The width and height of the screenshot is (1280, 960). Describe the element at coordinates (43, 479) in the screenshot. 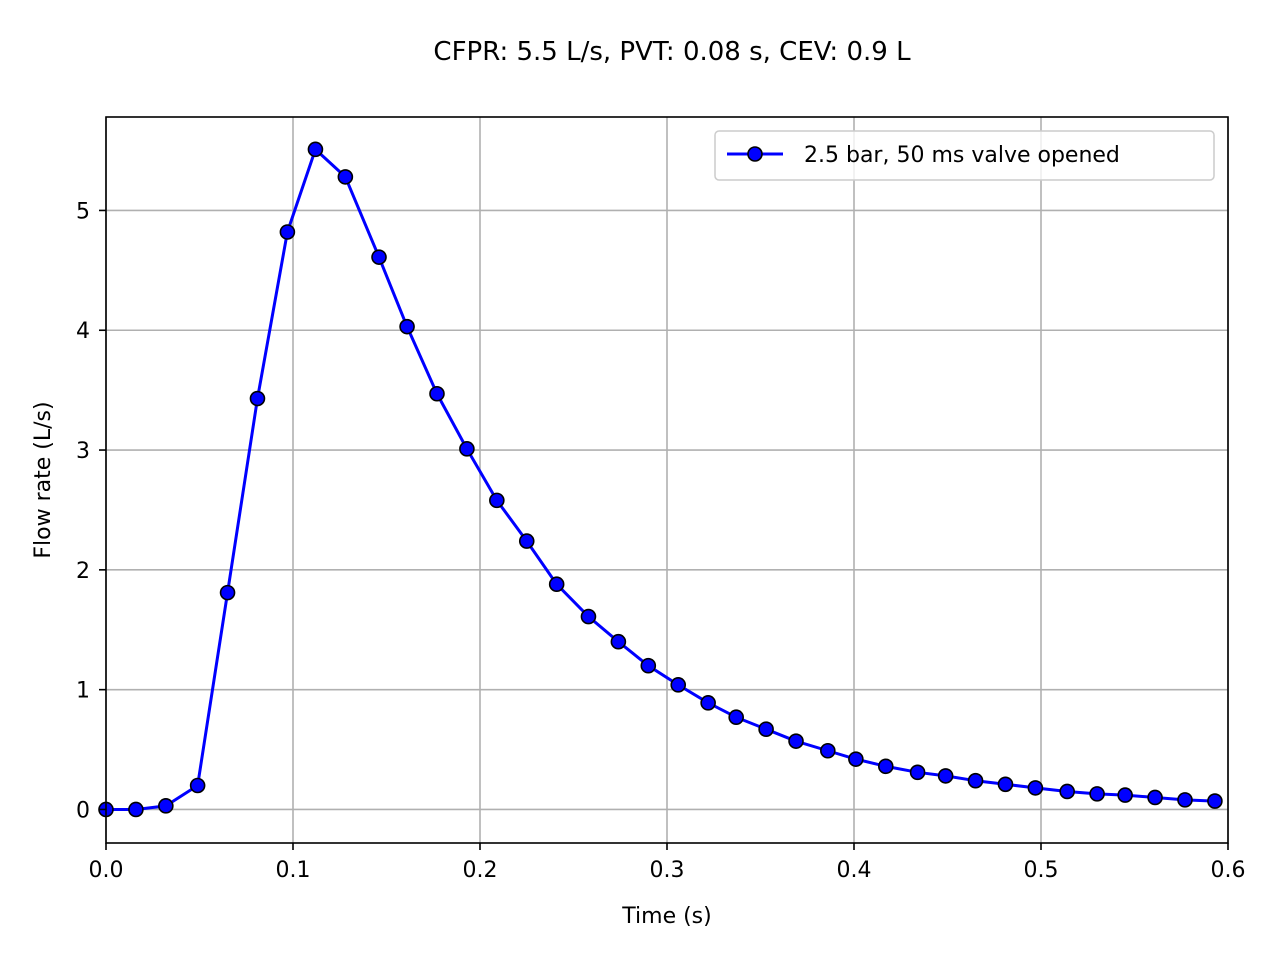

I see `y-axis-label: Flow rate (L/s)` at that location.